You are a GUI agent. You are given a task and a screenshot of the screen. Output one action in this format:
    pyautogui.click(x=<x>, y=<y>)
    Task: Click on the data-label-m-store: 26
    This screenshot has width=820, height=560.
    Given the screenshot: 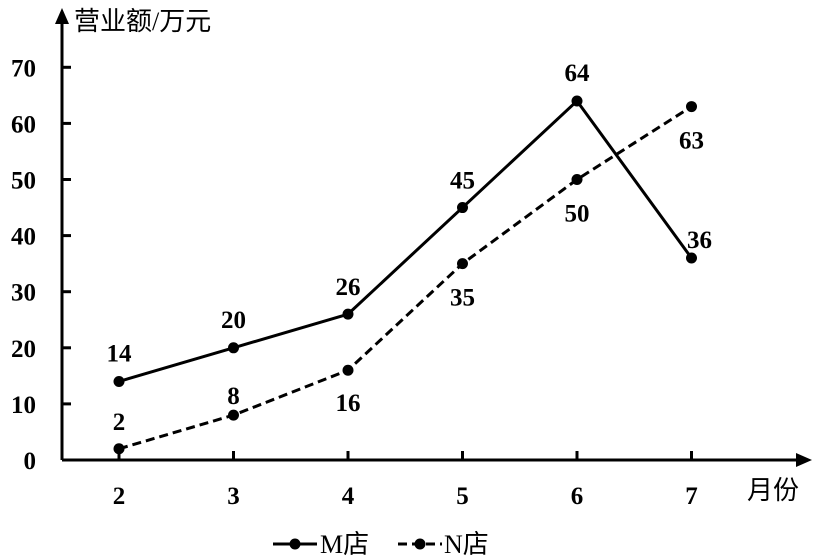 What is the action you would take?
    pyautogui.click(x=348, y=287)
    